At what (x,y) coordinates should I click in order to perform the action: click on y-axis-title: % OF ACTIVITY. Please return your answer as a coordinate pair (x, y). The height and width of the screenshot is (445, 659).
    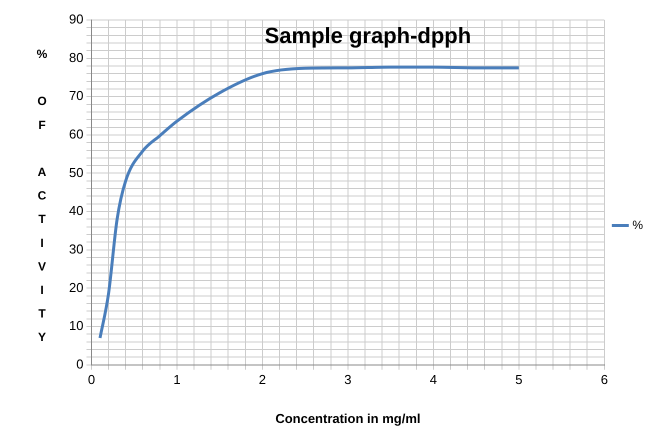
    Looking at the image, I should click on (42, 200).